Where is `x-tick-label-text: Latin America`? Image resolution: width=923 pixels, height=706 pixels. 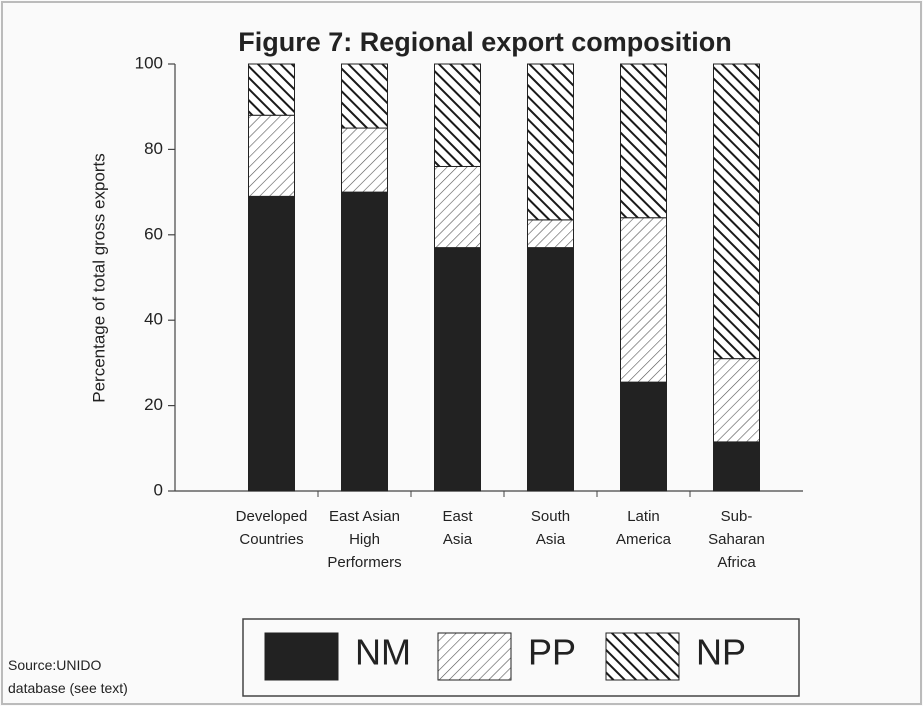 x-tick-label-text: Latin America is located at coordinates (643, 528).